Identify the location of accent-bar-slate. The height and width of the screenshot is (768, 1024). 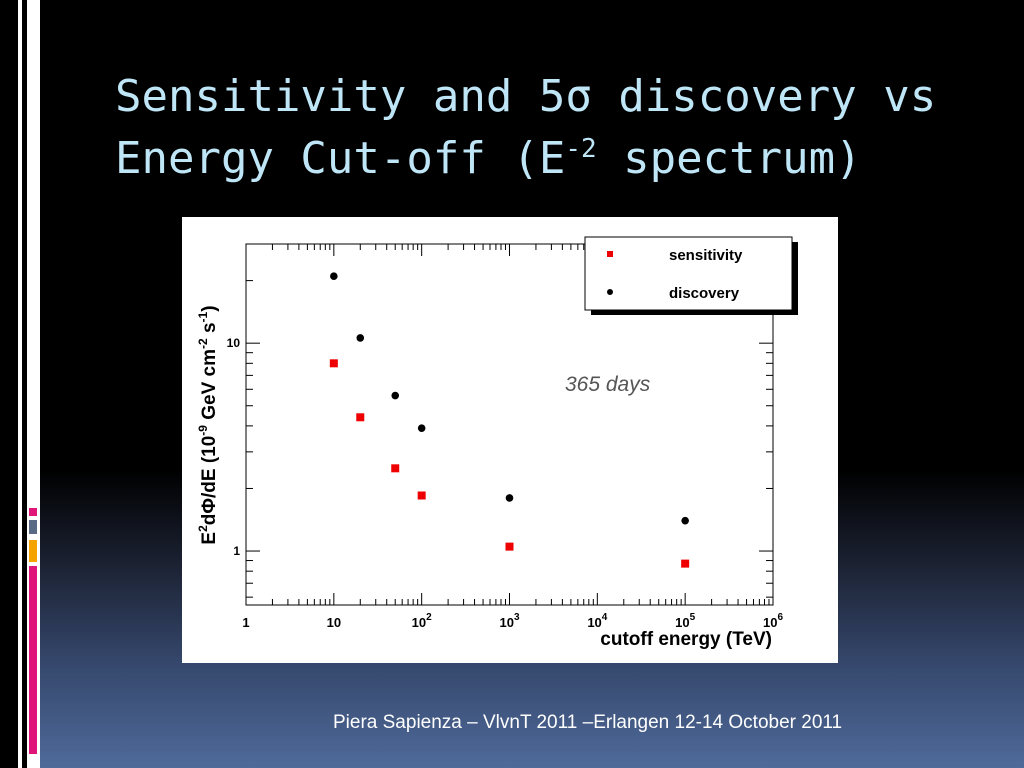
(33, 527).